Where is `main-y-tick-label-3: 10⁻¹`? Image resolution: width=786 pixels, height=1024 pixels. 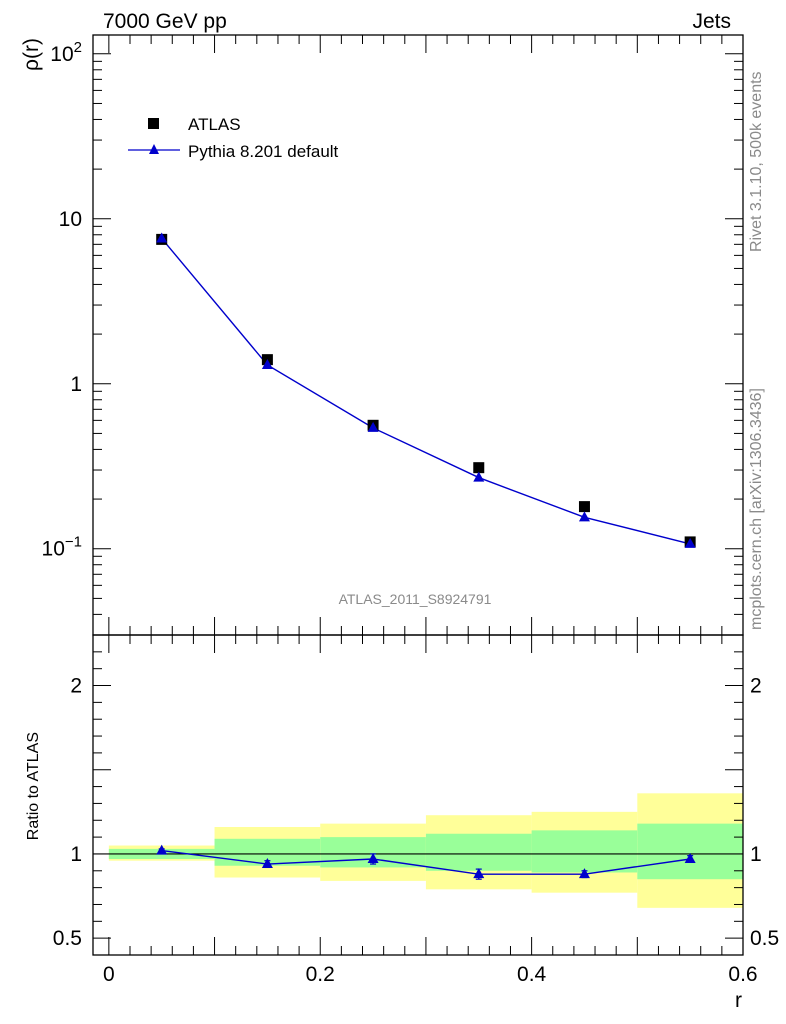
main-y-tick-label-3: 10⁻¹ is located at coordinates (62, 547).